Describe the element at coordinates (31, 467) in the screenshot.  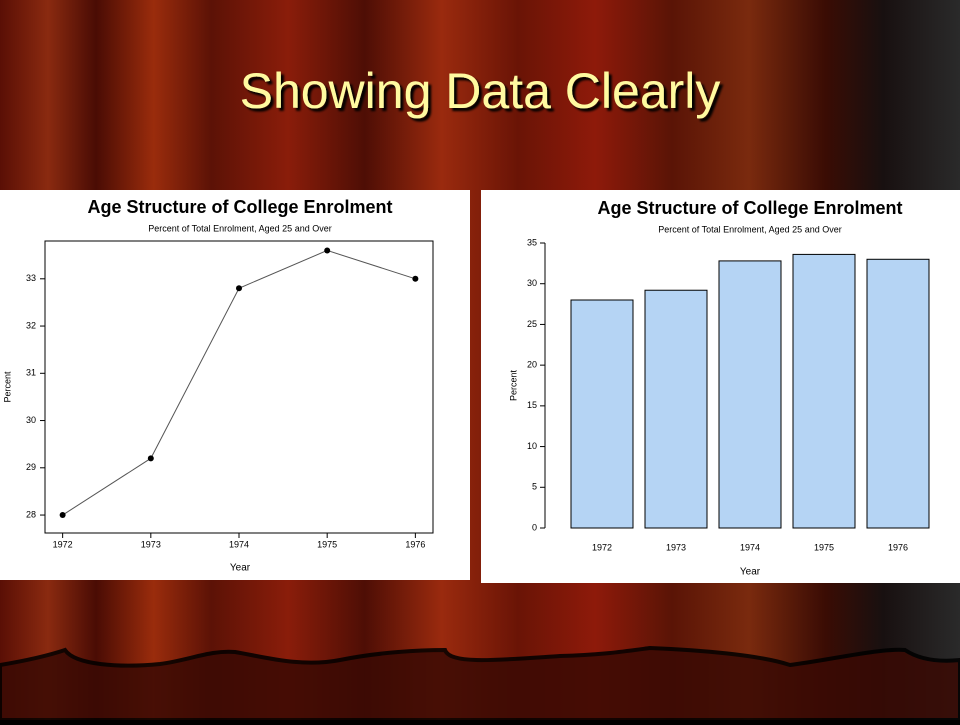
I see `y-tick-label: 29` at that location.